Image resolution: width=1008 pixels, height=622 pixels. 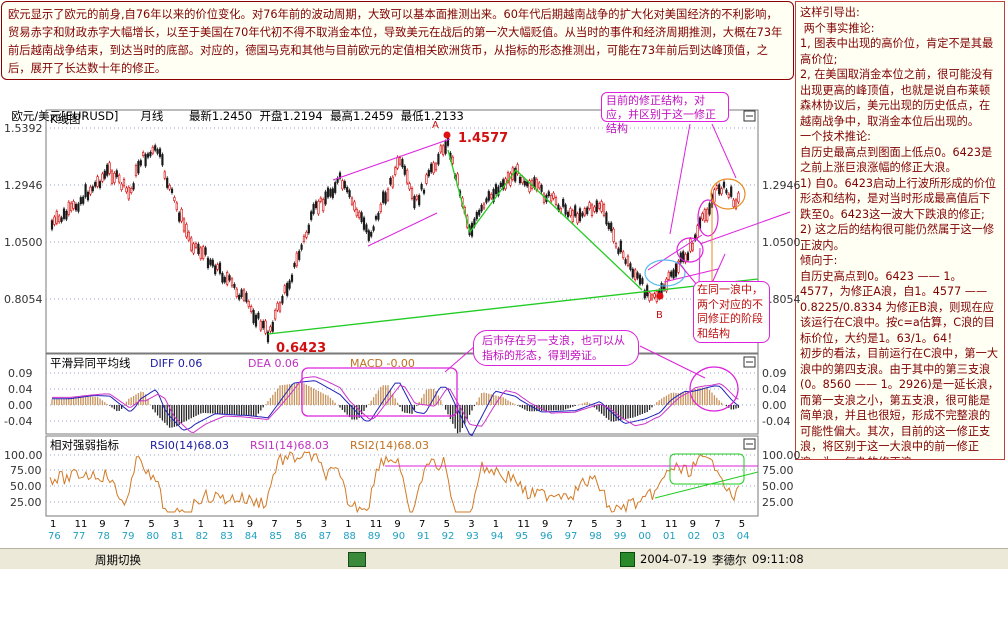 I want to click on x-month-label: 11, so click(x=81, y=524).